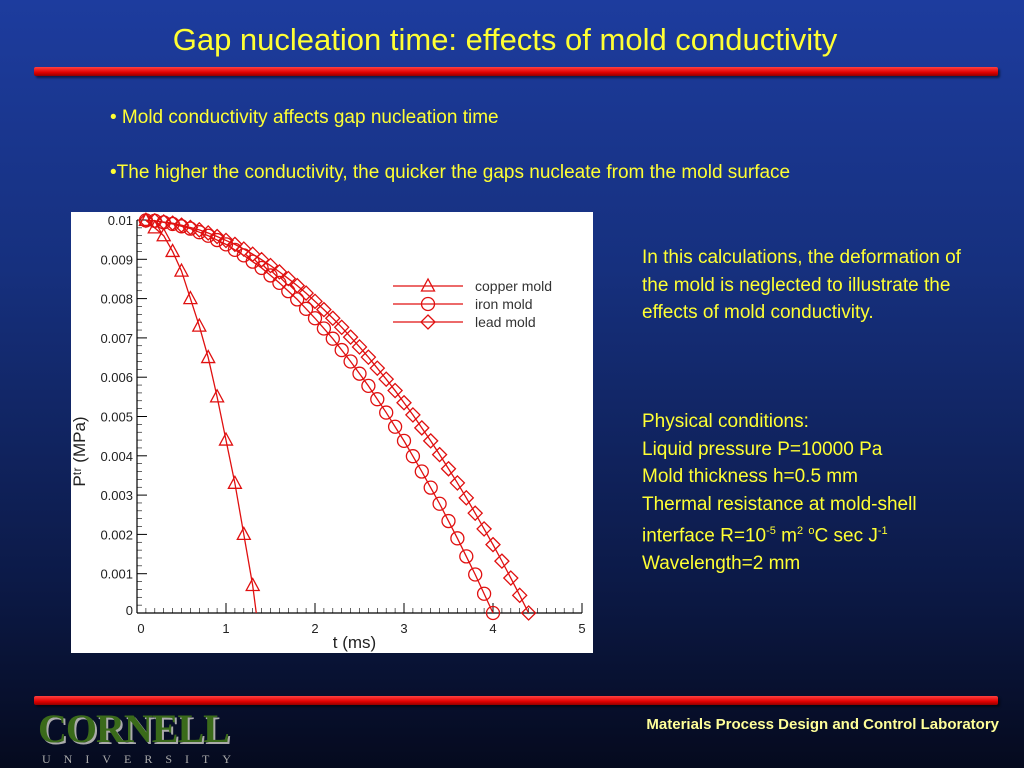 The height and width of the screenshot is (768, 1024). What do you see at coordinates (463, 304) in the screenshot?
I see `legend-entry: iron mold` at bounding box center [463, 304].